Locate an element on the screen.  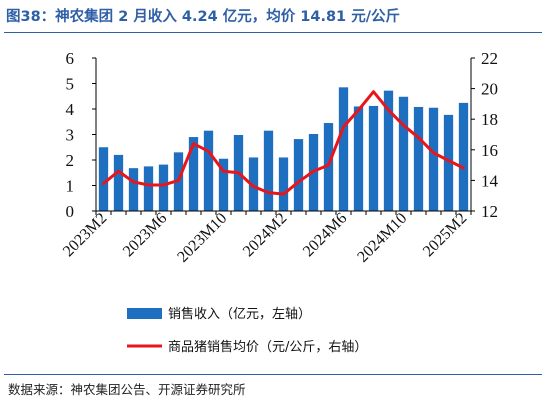
x-axis-tick-label: 2024M2 is located at coordinates (265, 235).